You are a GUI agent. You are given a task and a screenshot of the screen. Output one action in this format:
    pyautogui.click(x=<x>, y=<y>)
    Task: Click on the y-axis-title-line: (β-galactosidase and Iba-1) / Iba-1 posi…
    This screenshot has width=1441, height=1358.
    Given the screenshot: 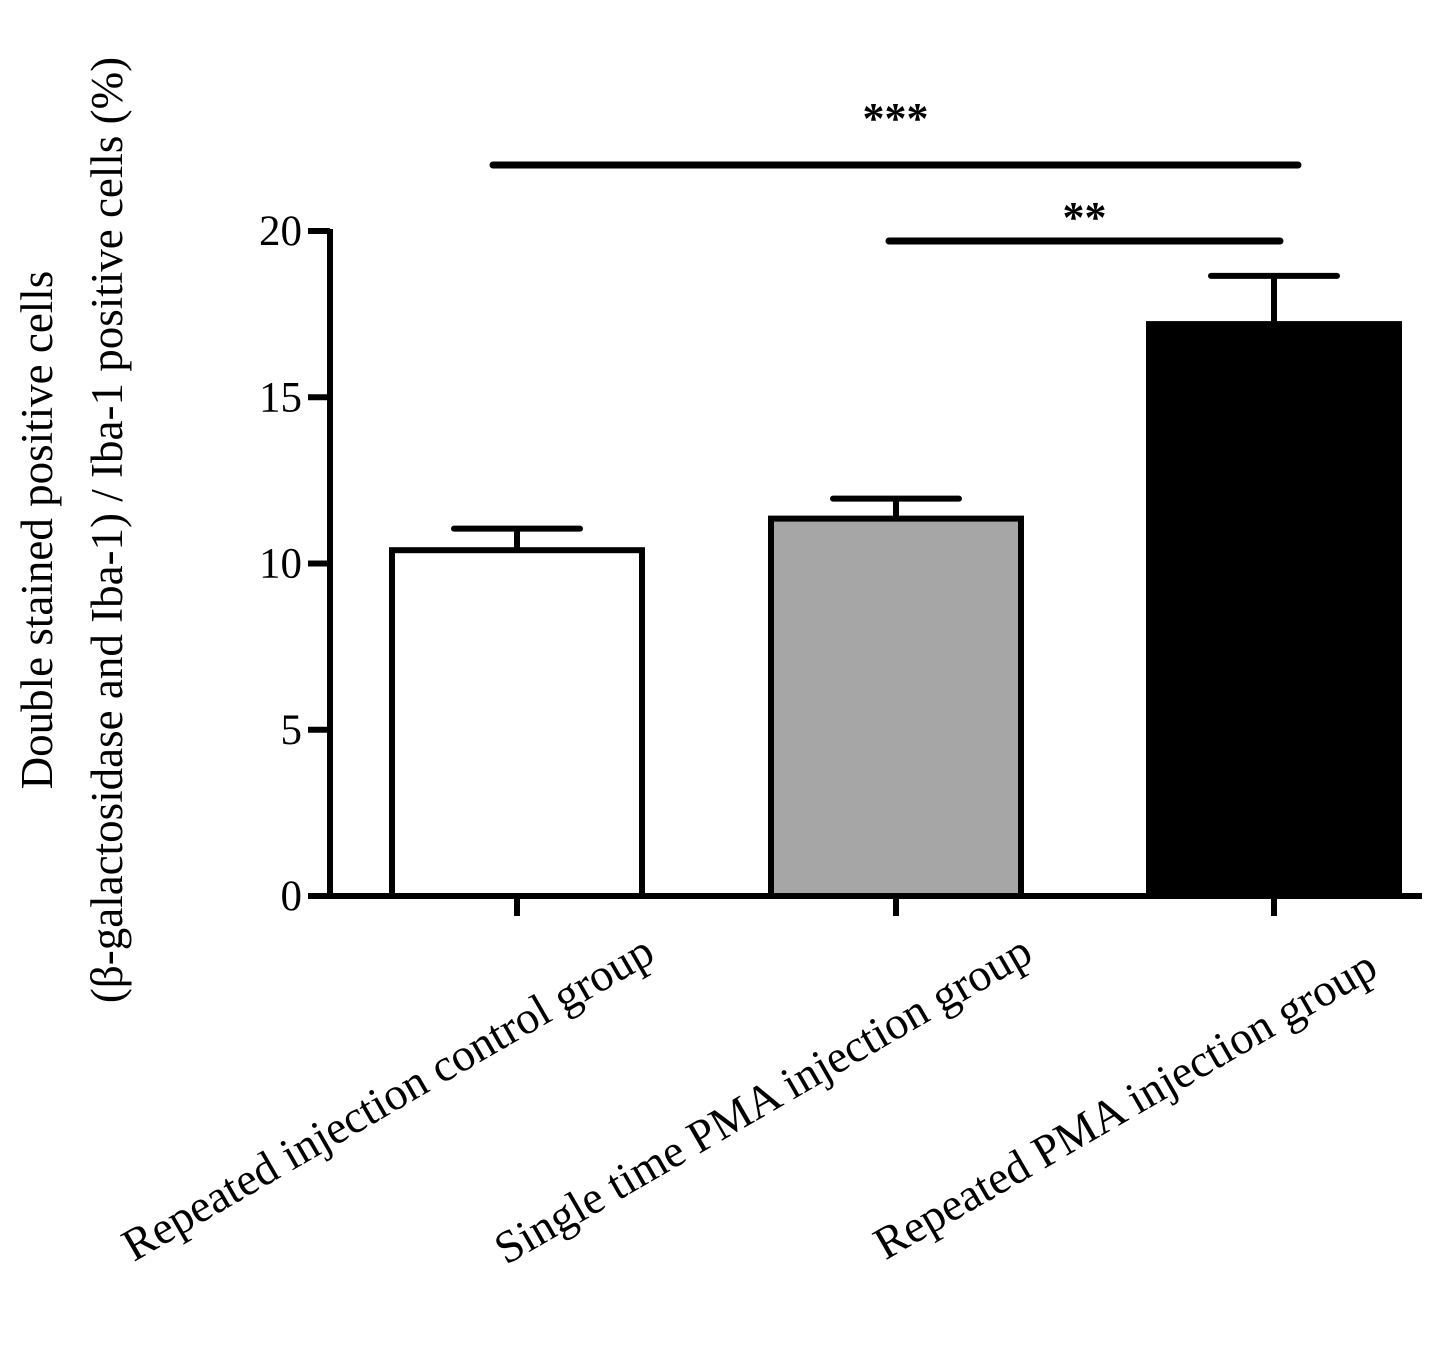 What is the action you would take?
    pyautogui.click(x=107, y=530)
    